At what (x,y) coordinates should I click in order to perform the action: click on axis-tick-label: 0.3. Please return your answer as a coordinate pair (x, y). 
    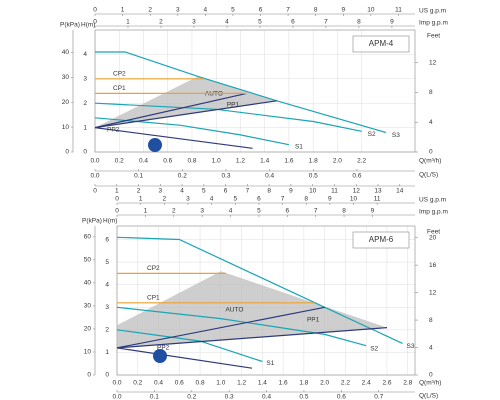
    Looking at the image, I should click on (229, 397).